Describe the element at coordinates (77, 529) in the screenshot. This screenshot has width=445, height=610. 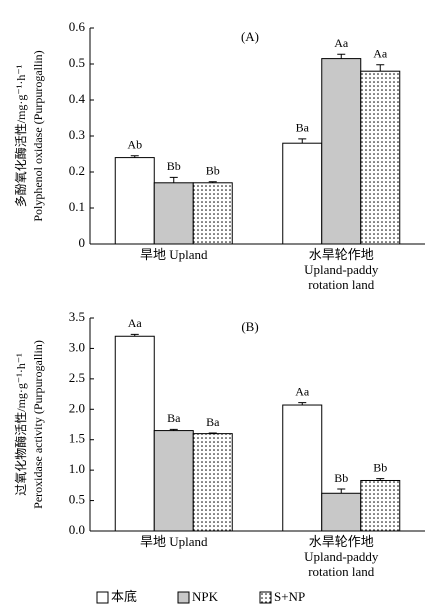
I see `y-tick-label: 0.0` at that location.